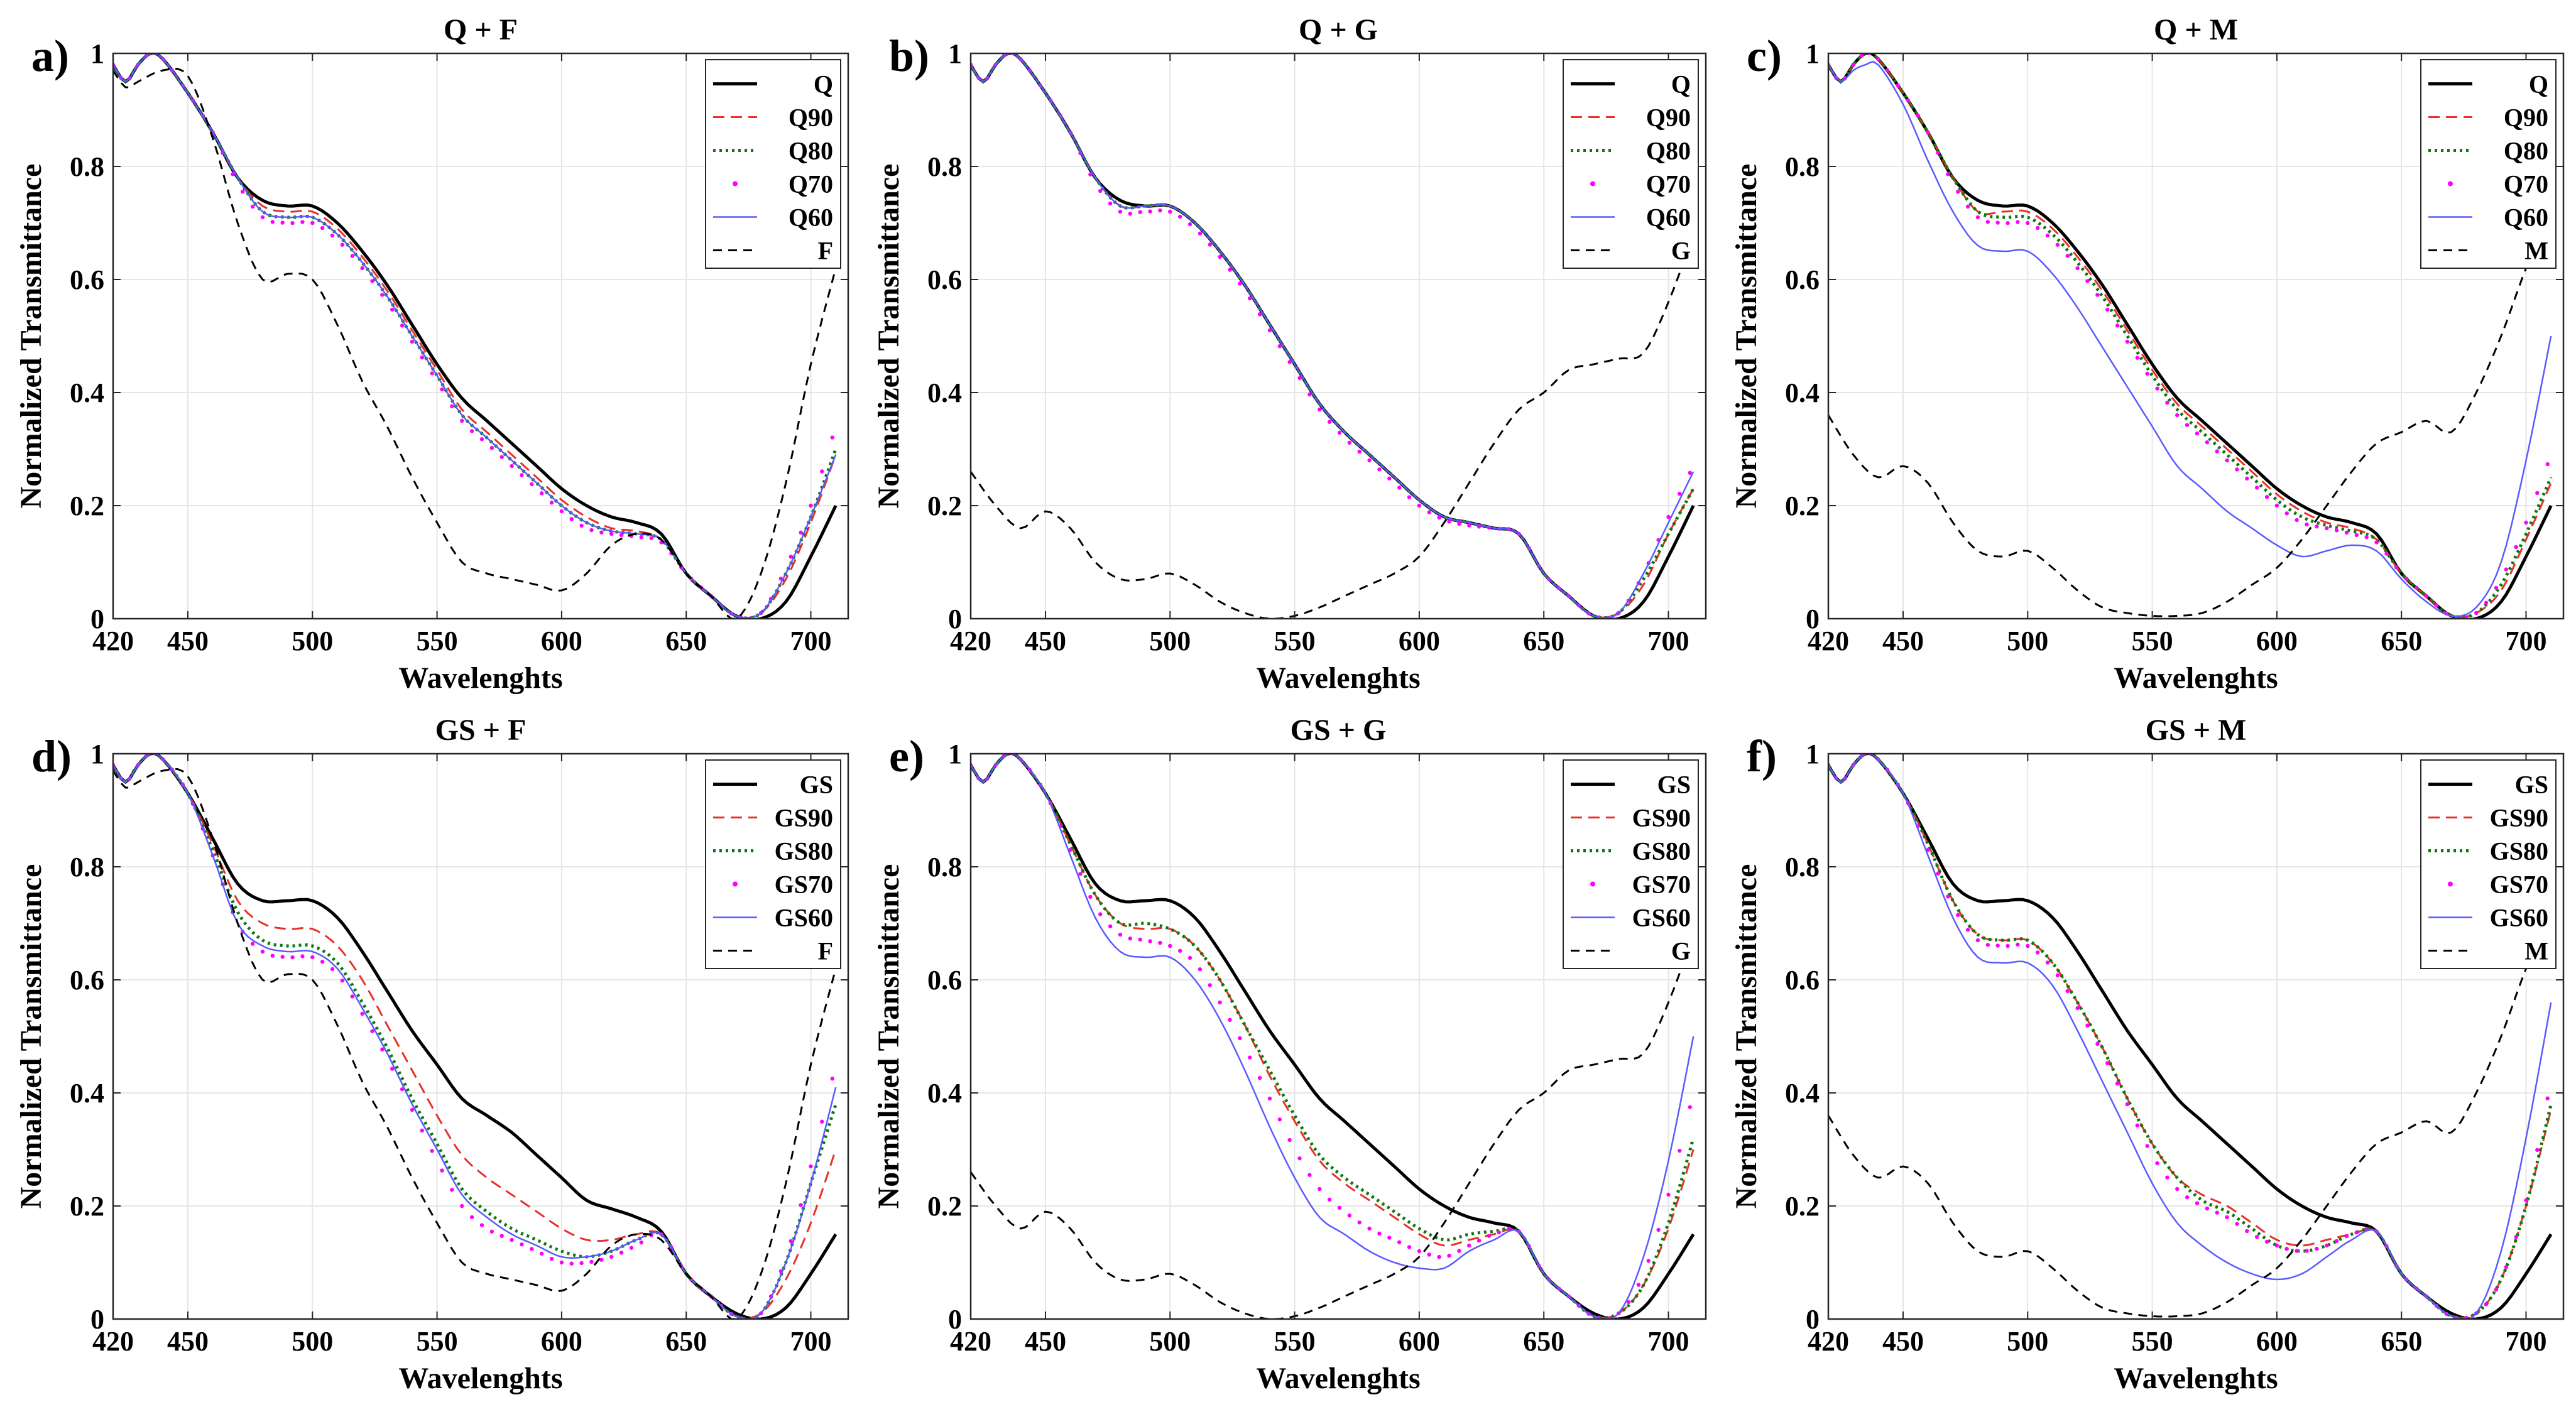 This screenshot has width=2576, height=1412. Describe the element at coordinates (1747, 1036) in the screenshot. I see `y-axis-label: Normalized Transmittance` at that location.